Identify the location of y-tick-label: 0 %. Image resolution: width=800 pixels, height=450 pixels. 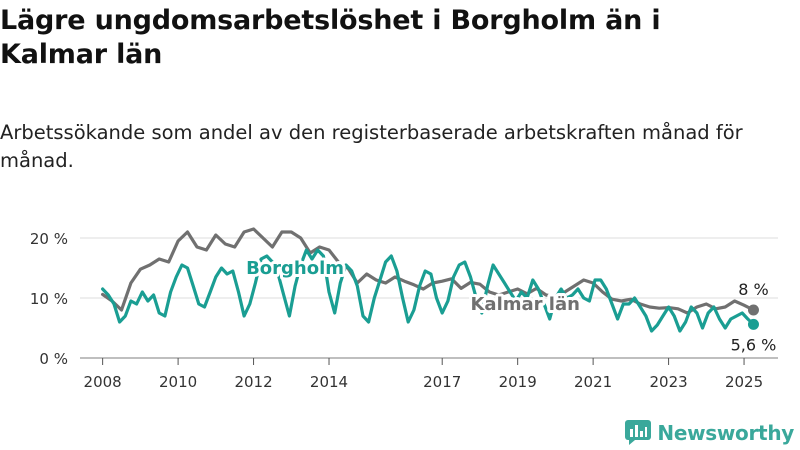
(53, 359).